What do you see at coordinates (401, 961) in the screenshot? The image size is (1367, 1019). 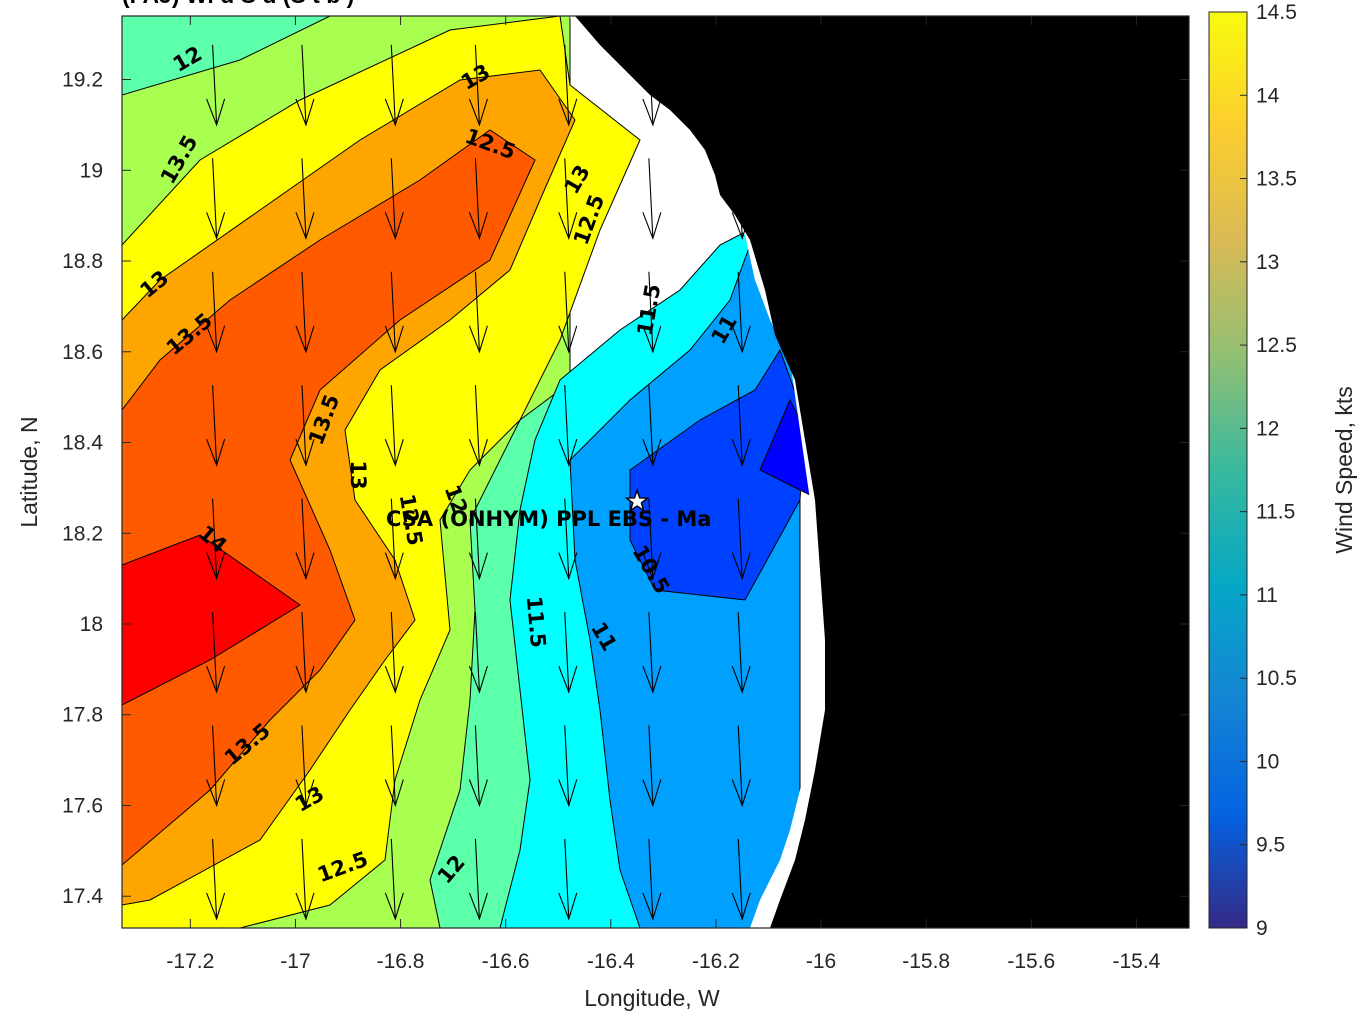 I see `x-tick-label: -16.8` at bounding box center [401, 961].